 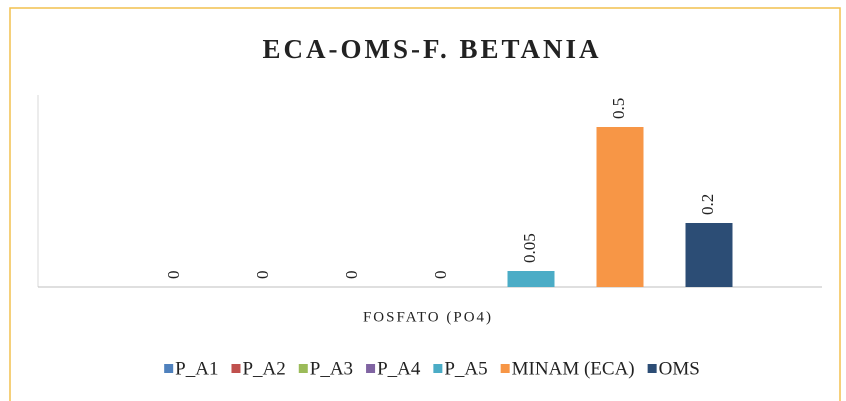 I want to click on legend-label: P_A4, so click(x=399, y=368).